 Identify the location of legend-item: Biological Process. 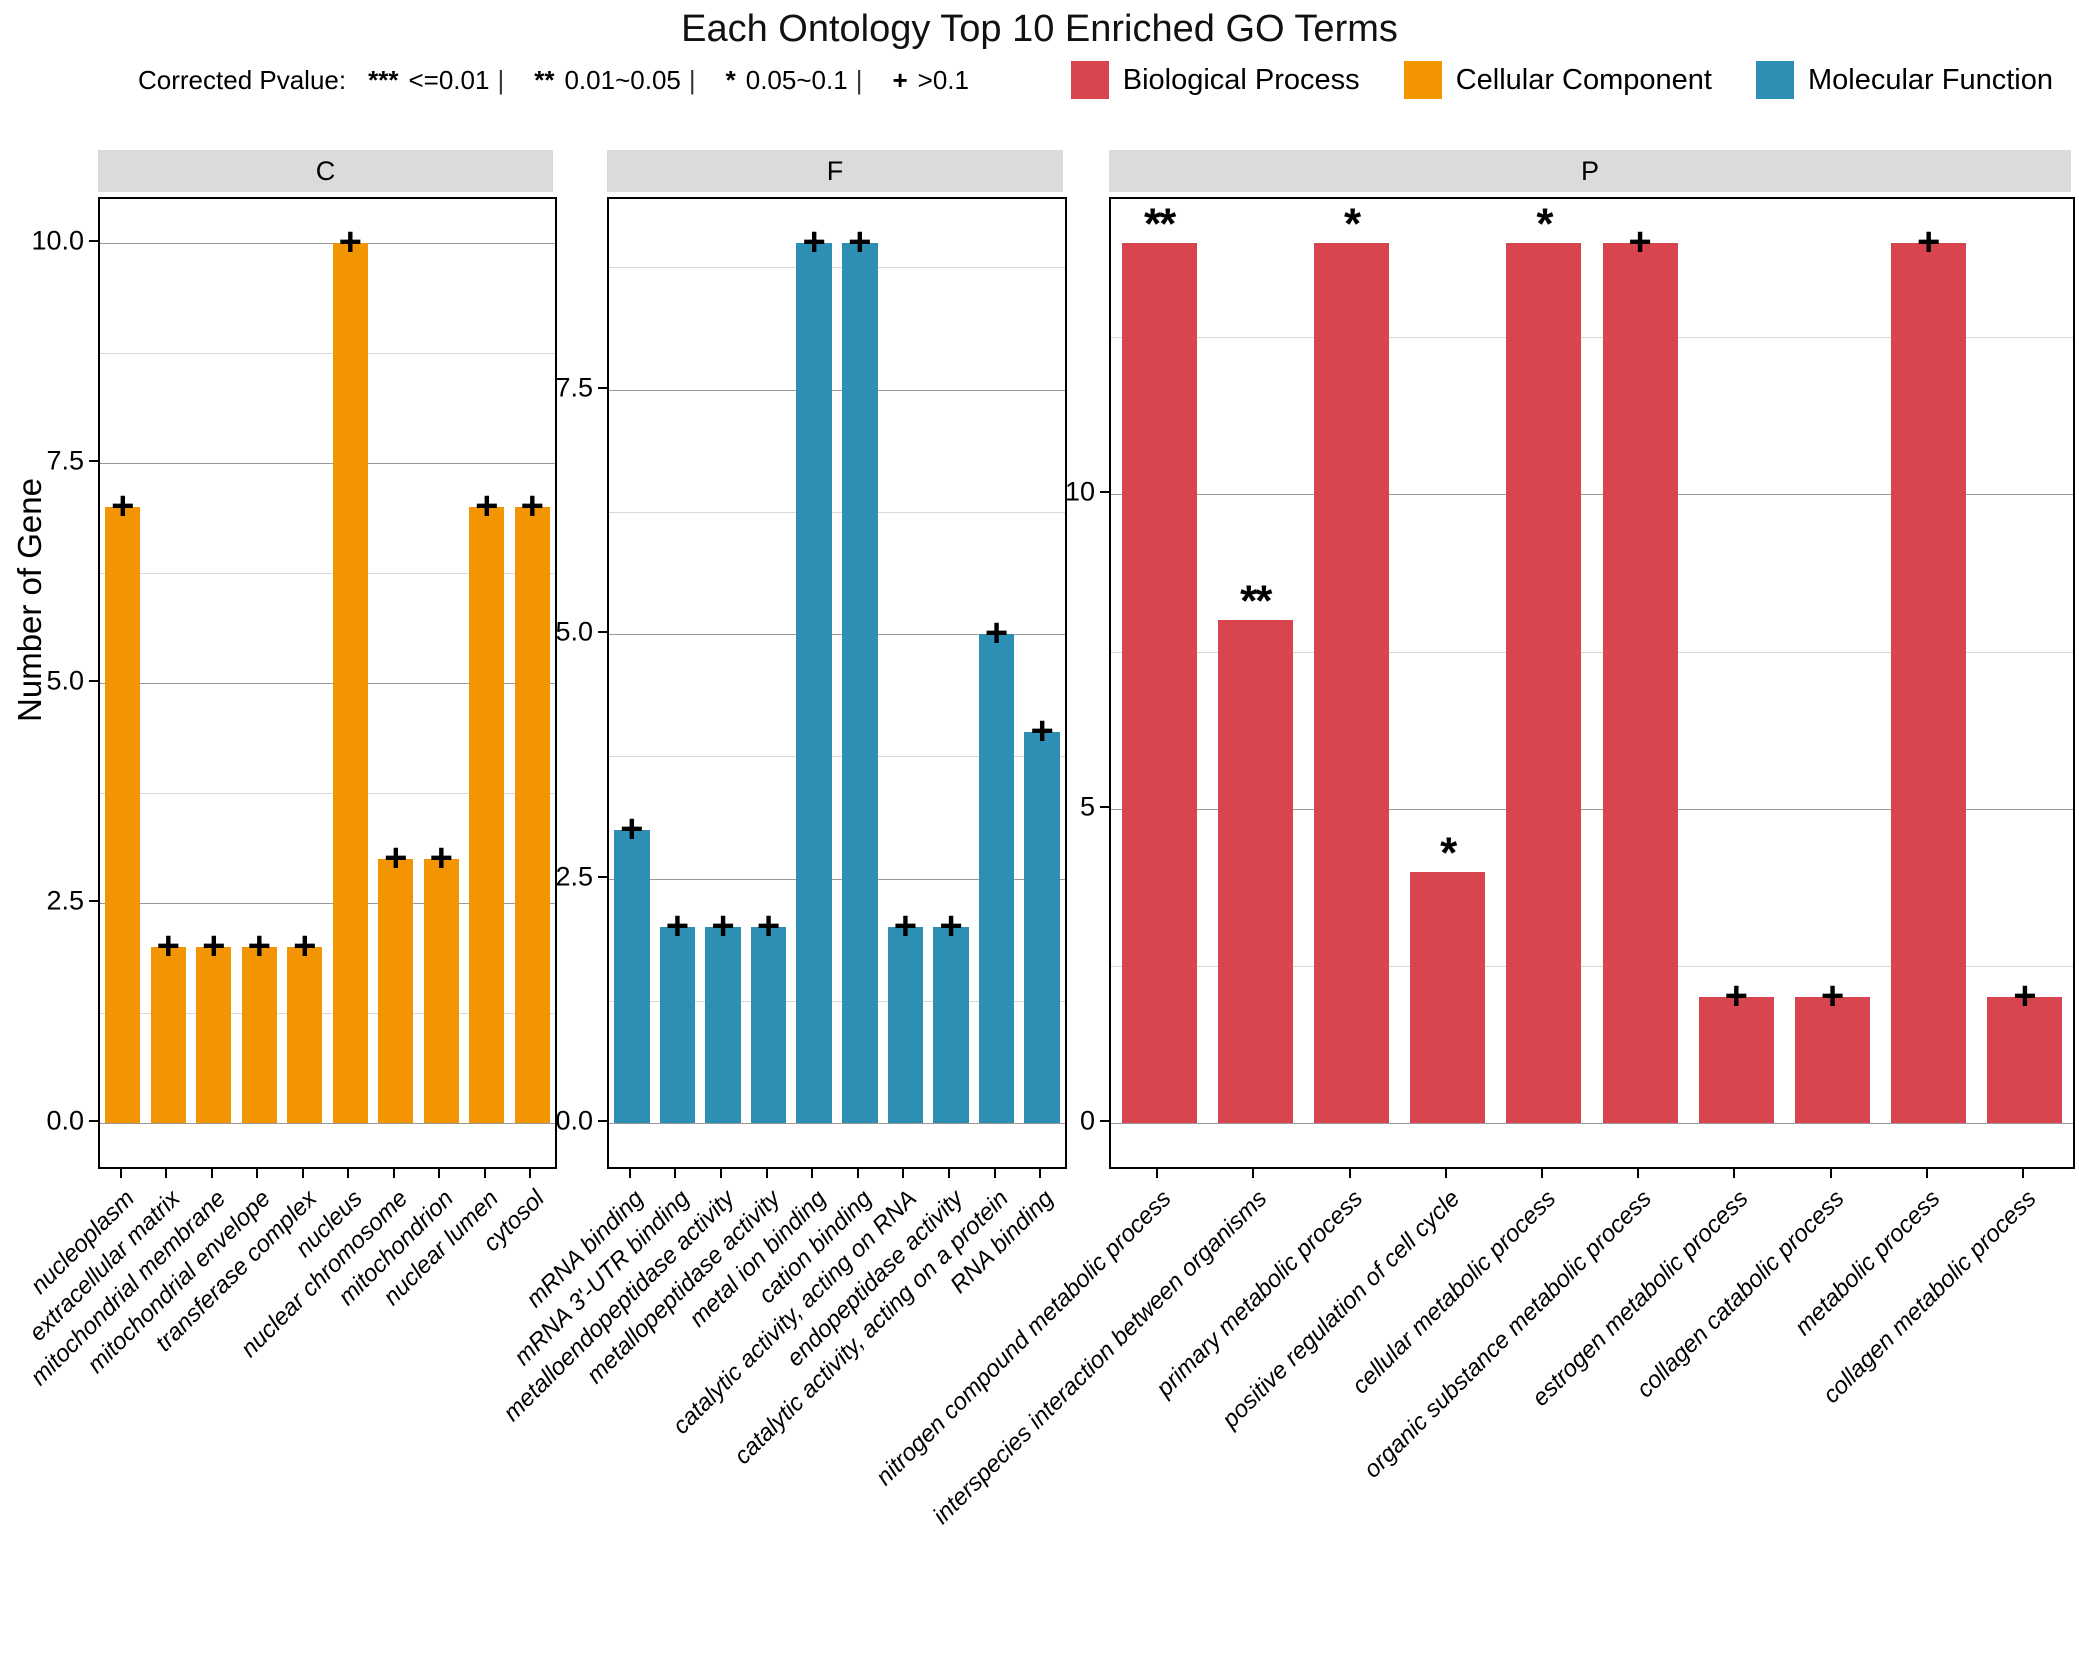
(1215, 80).